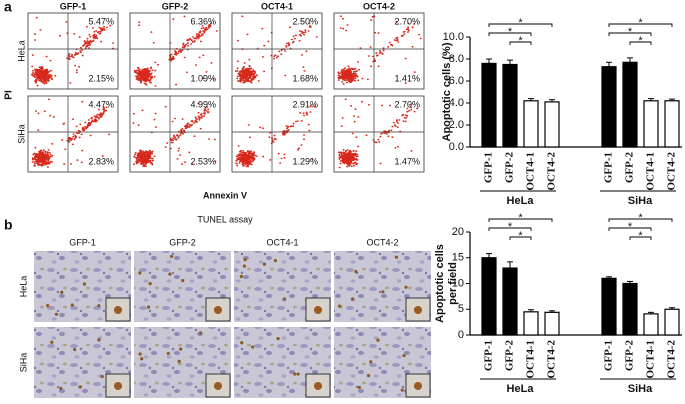 This screenshot has height=404, width=685. I want to click on x-tick-label: GFP-1, so click(489, 355).